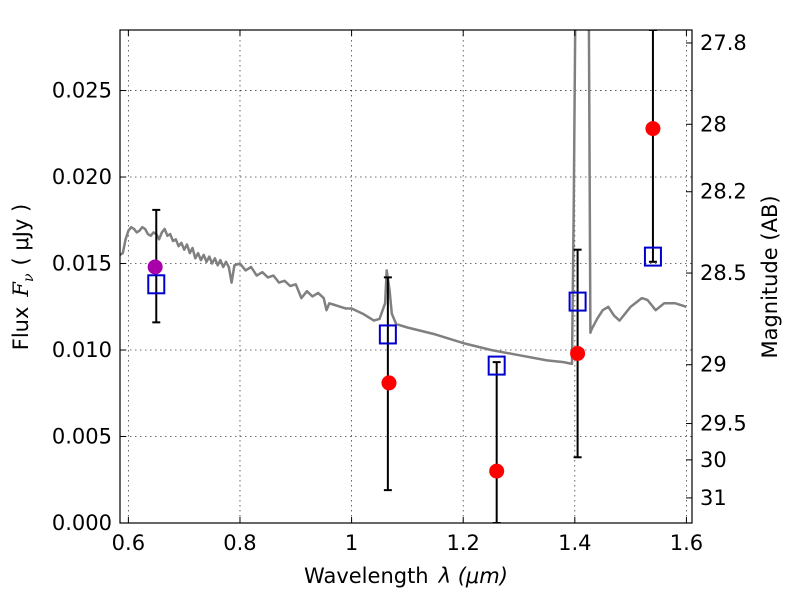 The height and width of the screenshot is (600, 800). What do you see at coordinates (770, 276) in the screenshot?
I see `right-axis-title: Magnitude (AB)` at bounding box center [770, 276].